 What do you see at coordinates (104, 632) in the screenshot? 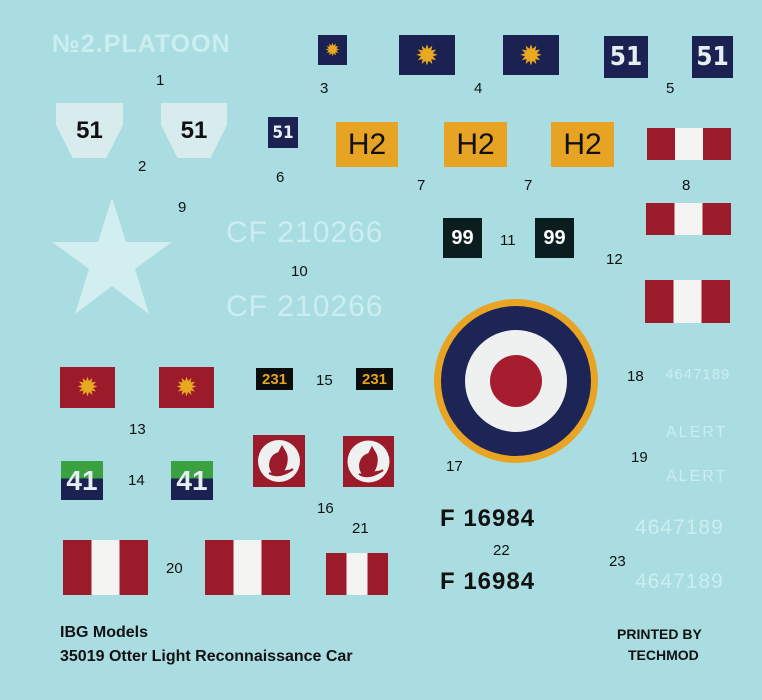
I see `maker-label: IBG Models` at bounding box center [104, 632].